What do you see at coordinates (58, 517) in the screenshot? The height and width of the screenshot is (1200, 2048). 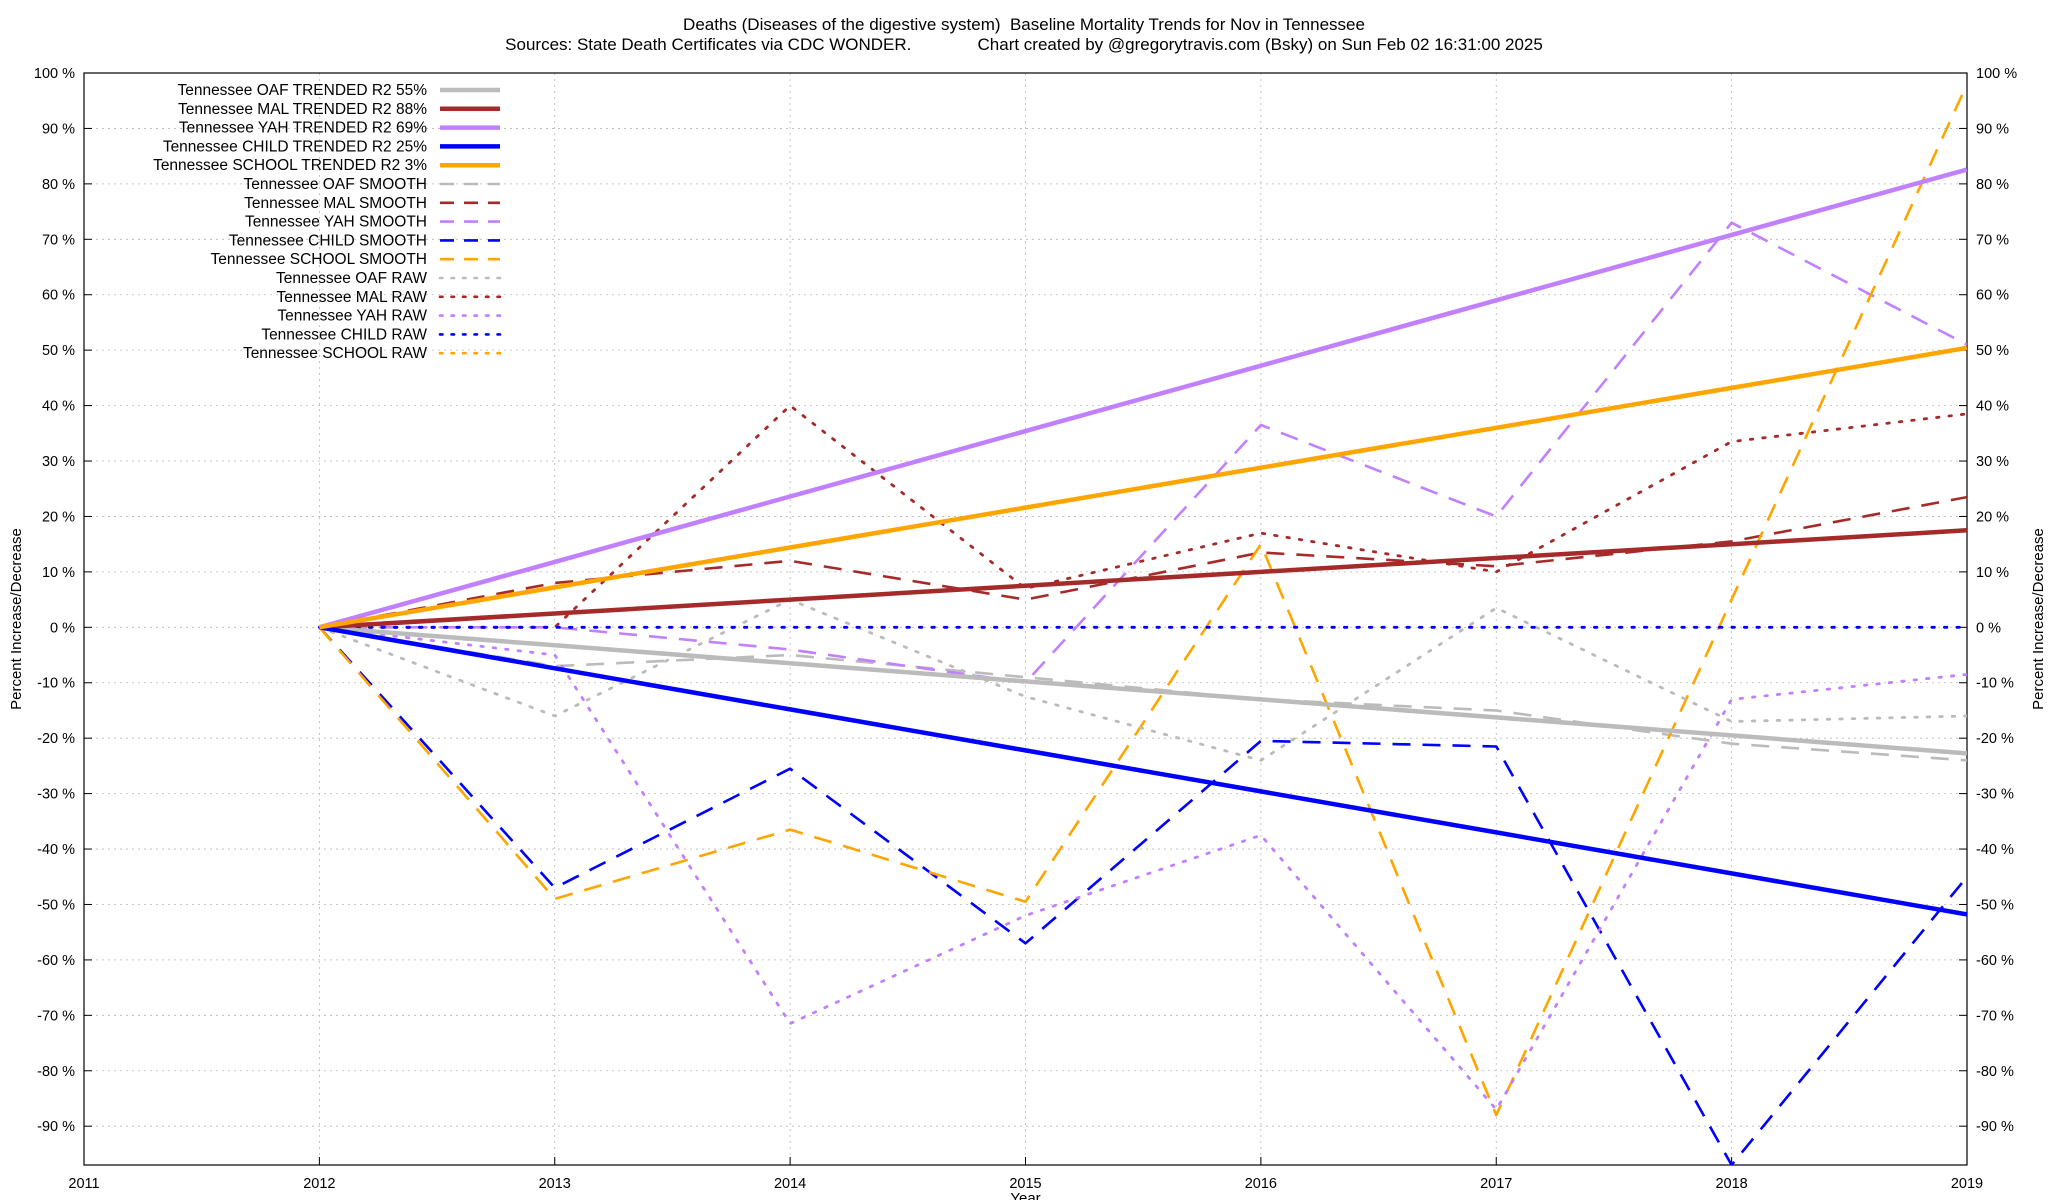 I see `y-tick-label: 20 %` at bounding box center [58, 517].